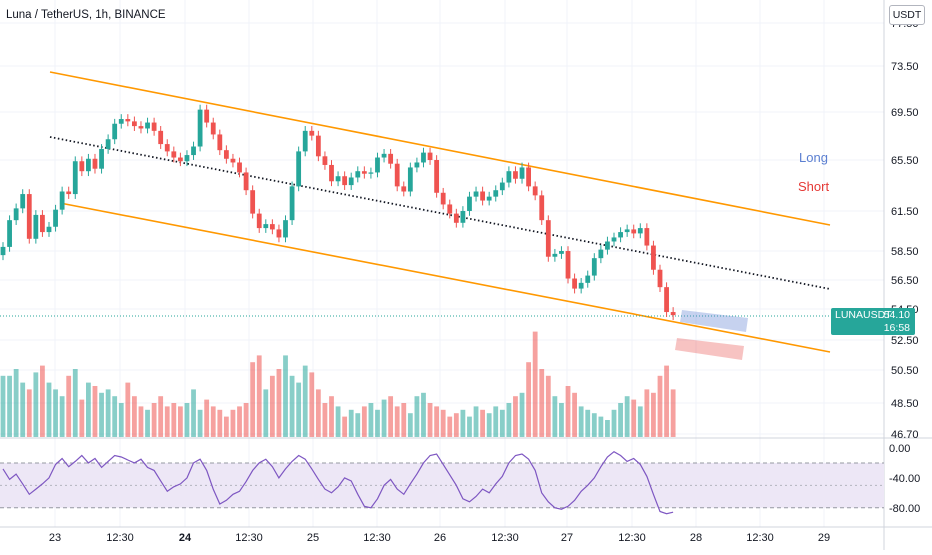  What do you see at coordinates (896, 315) in the screenshot?
I see `price-tag-value: 54.10` at bounding box center [896, 315].